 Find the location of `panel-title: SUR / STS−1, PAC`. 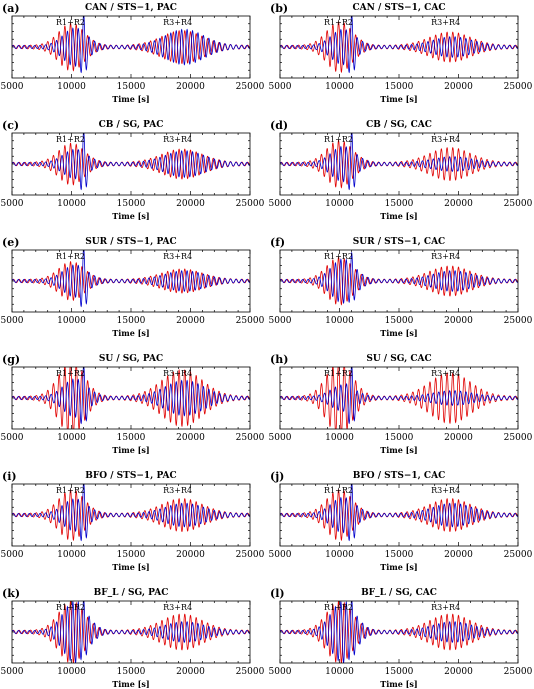

panel-title: SUR / STS−1, PAC is located at coordinates (130, 242).